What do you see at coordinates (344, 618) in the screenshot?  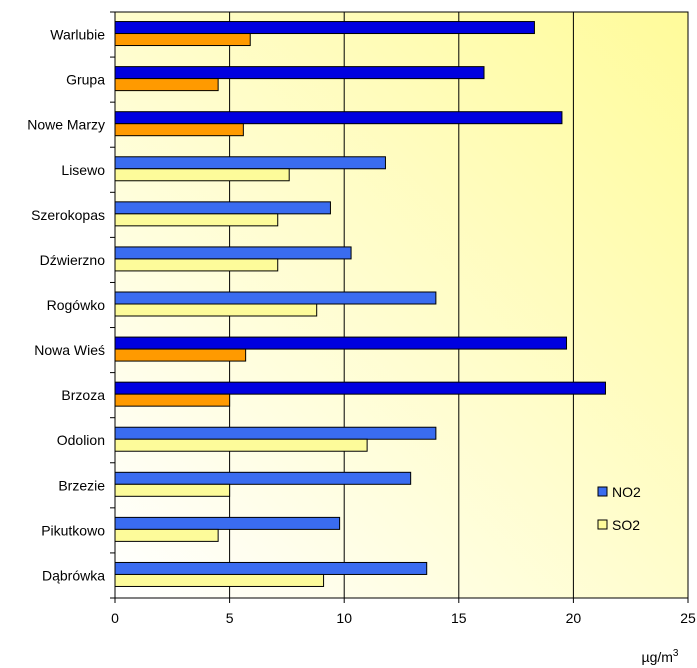 I see `x-tick-label: 10` at bounding box center [344, 618].